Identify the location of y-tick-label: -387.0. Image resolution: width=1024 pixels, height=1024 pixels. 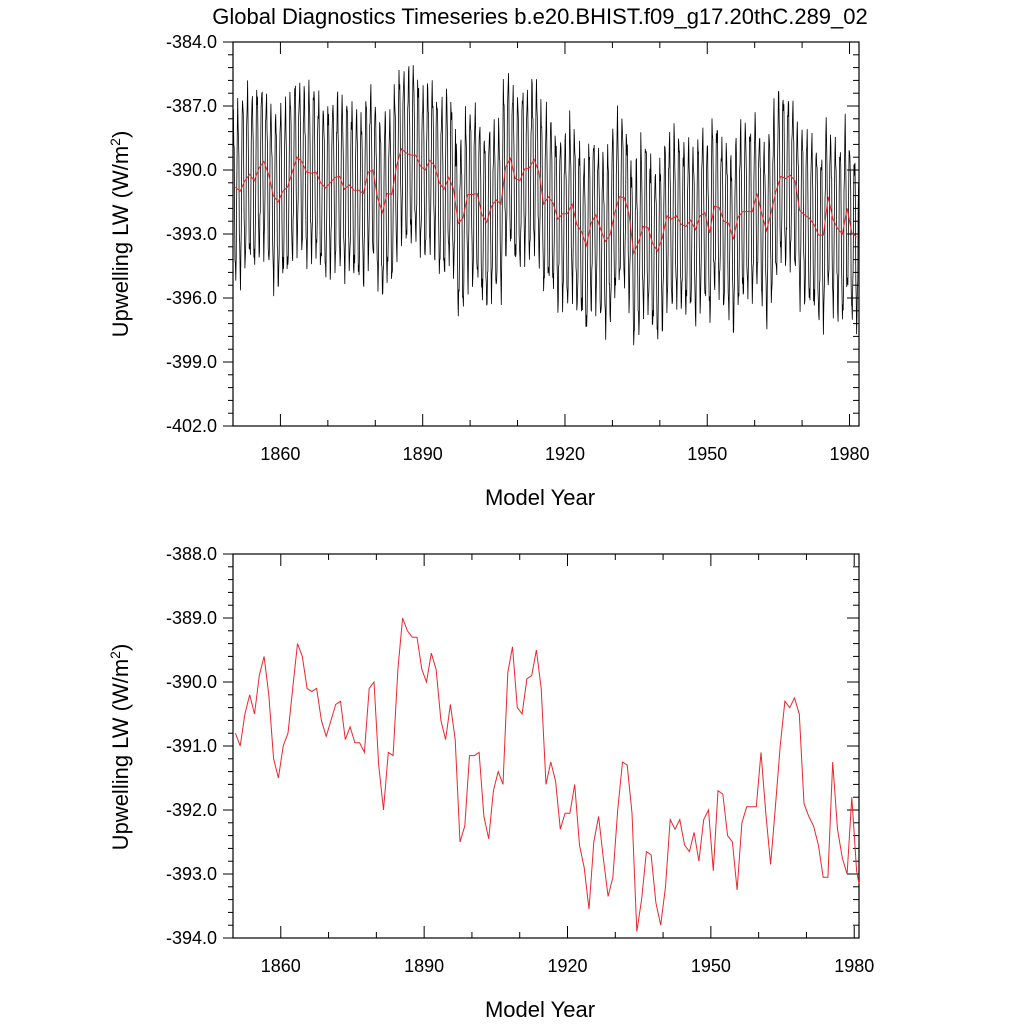
(191, 106).